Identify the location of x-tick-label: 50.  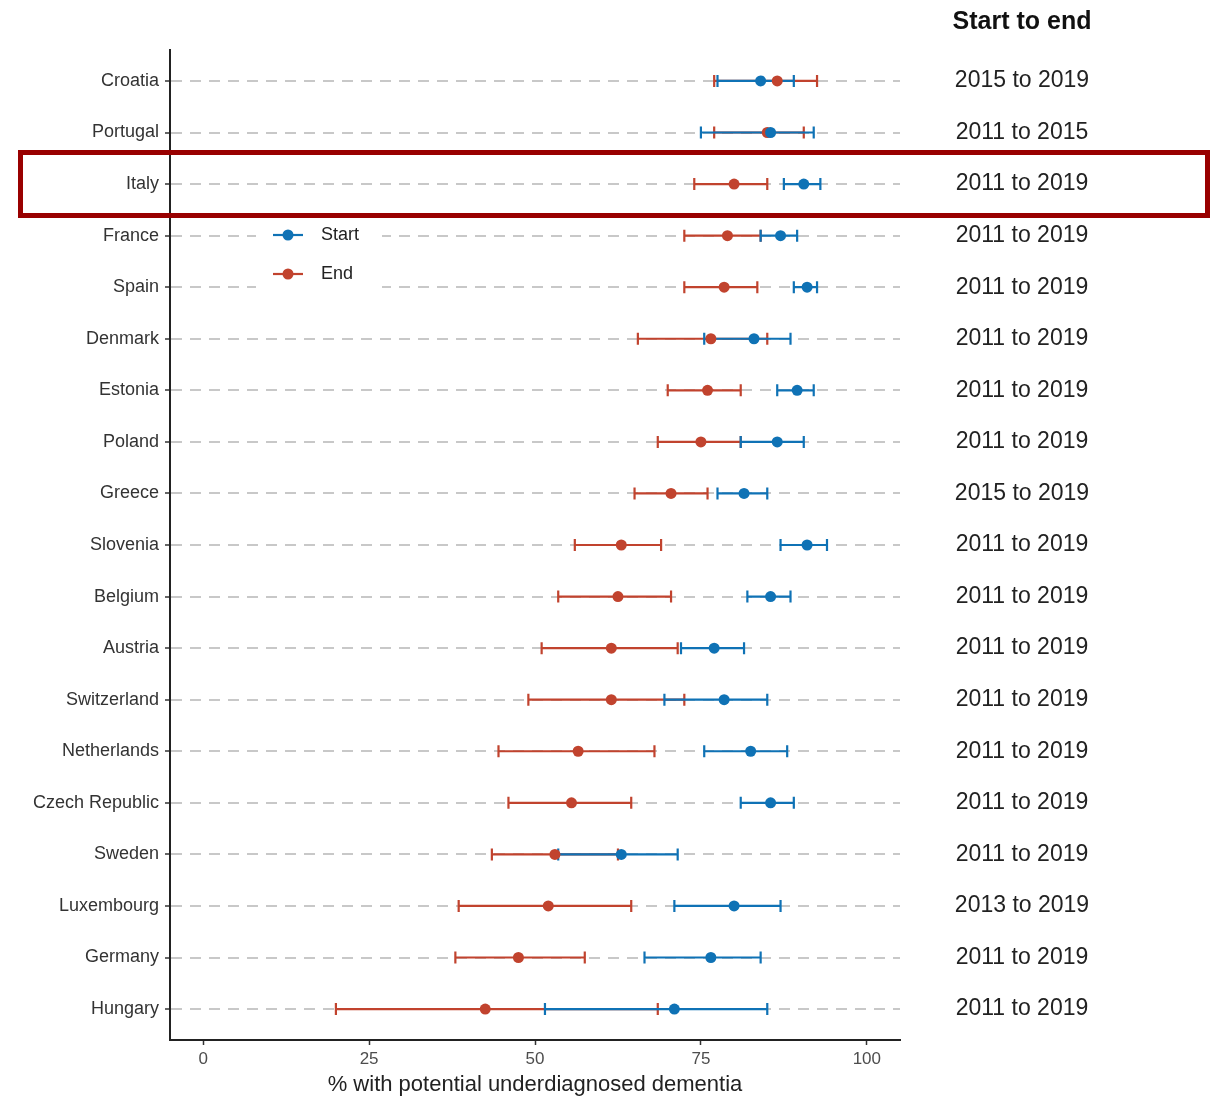
(535, 1058).